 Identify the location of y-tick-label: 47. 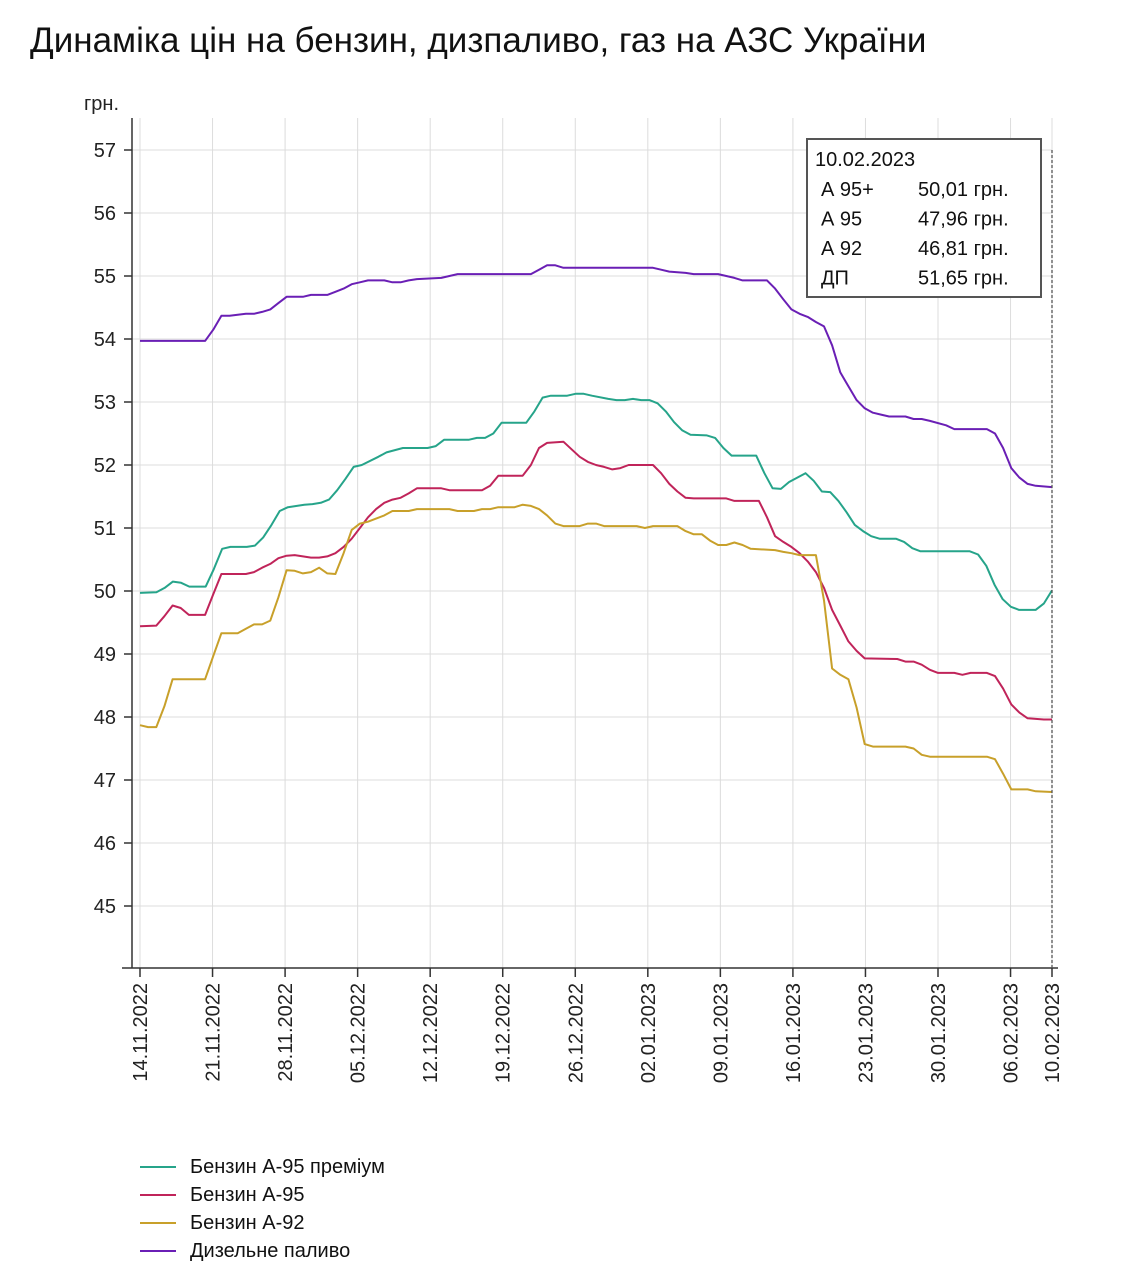
(105, 781).